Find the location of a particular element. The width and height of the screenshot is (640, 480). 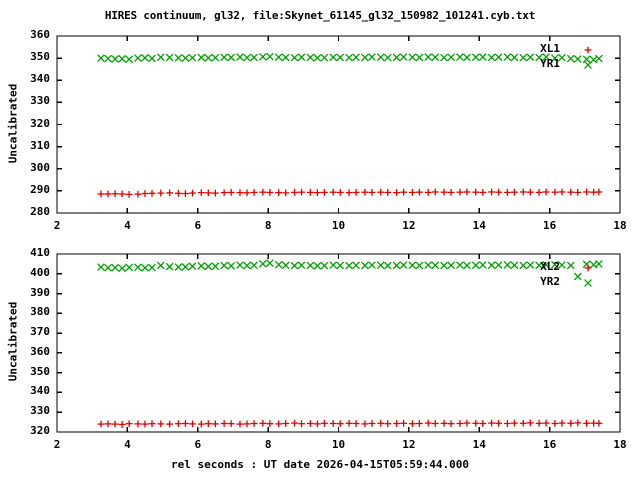

y-tick-label: 310 is located at coordinates (40, 145).